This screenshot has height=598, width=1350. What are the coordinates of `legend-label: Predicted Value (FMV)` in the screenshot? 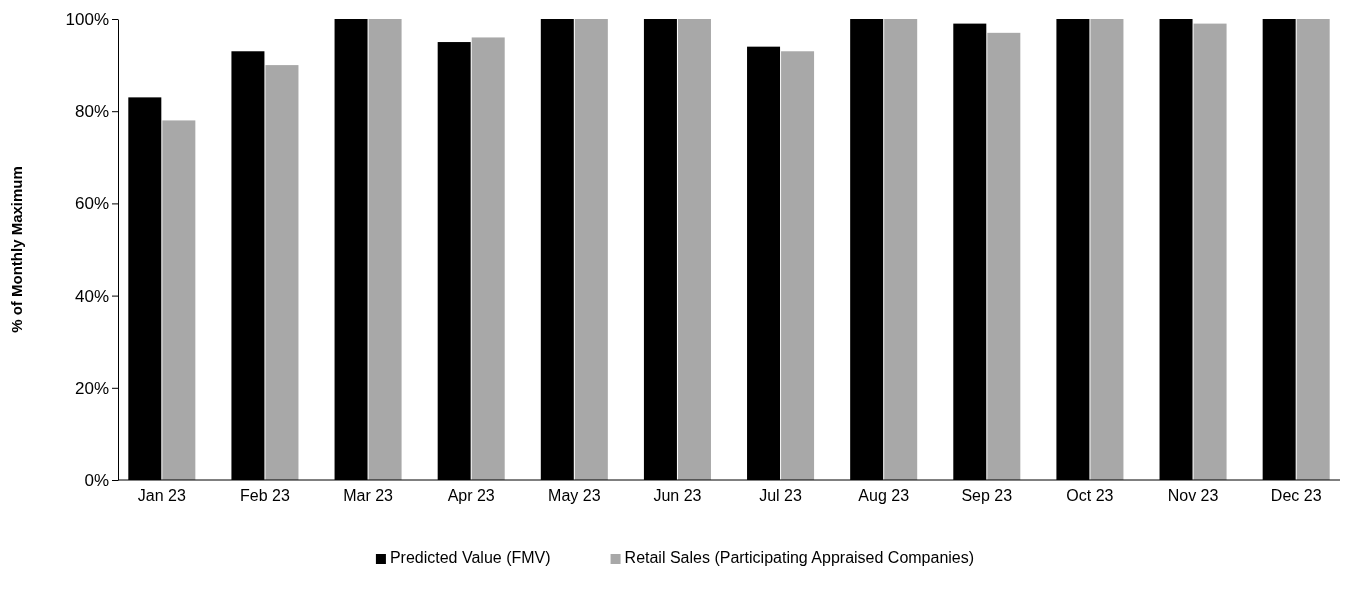 It's located at (470, 557).